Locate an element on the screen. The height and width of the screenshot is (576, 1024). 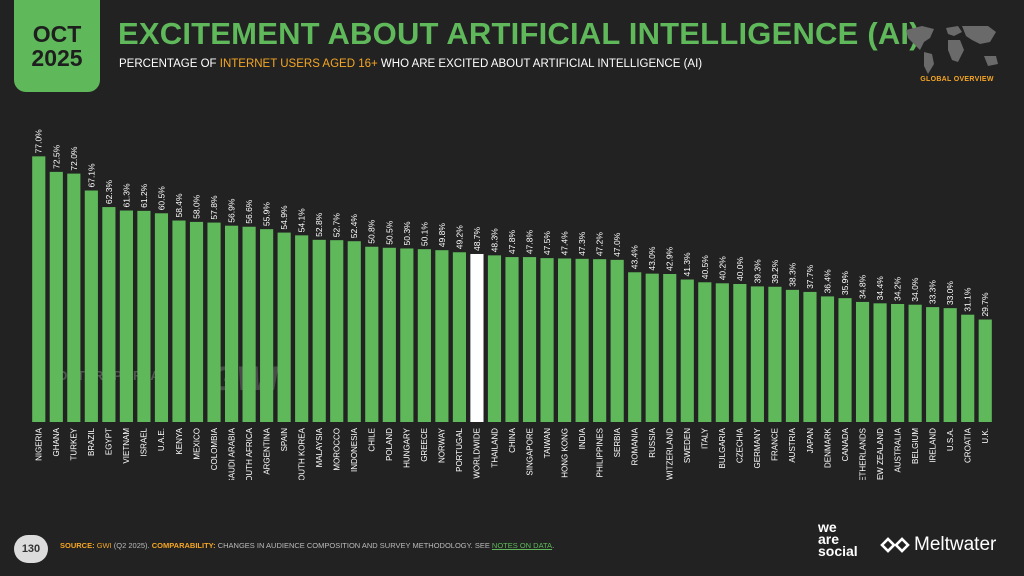
date-badge: OCT 2025 is located at coordinates (57, 46).